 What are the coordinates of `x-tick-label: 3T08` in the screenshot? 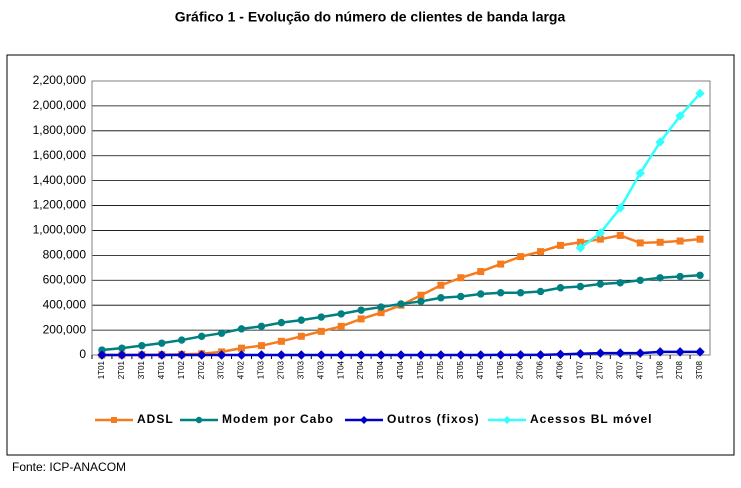 It's located at (699, 369).